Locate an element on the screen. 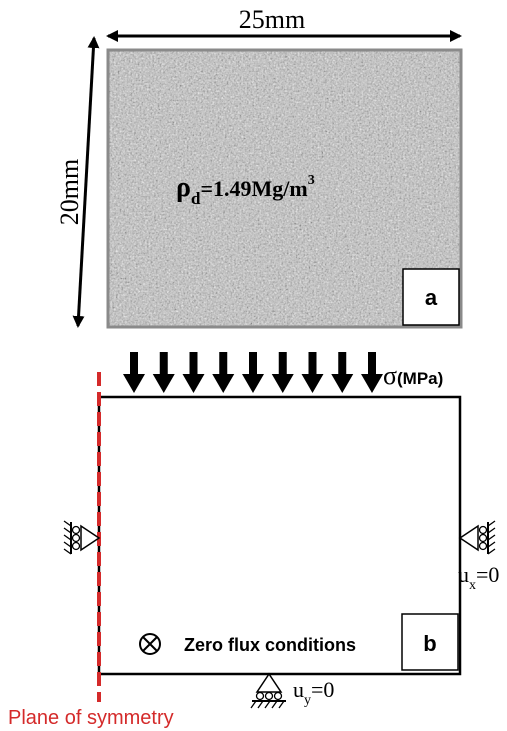 The height and width of the screenshot is (731, 507). density-exponent: 3 is located at coordinates (311, 180).